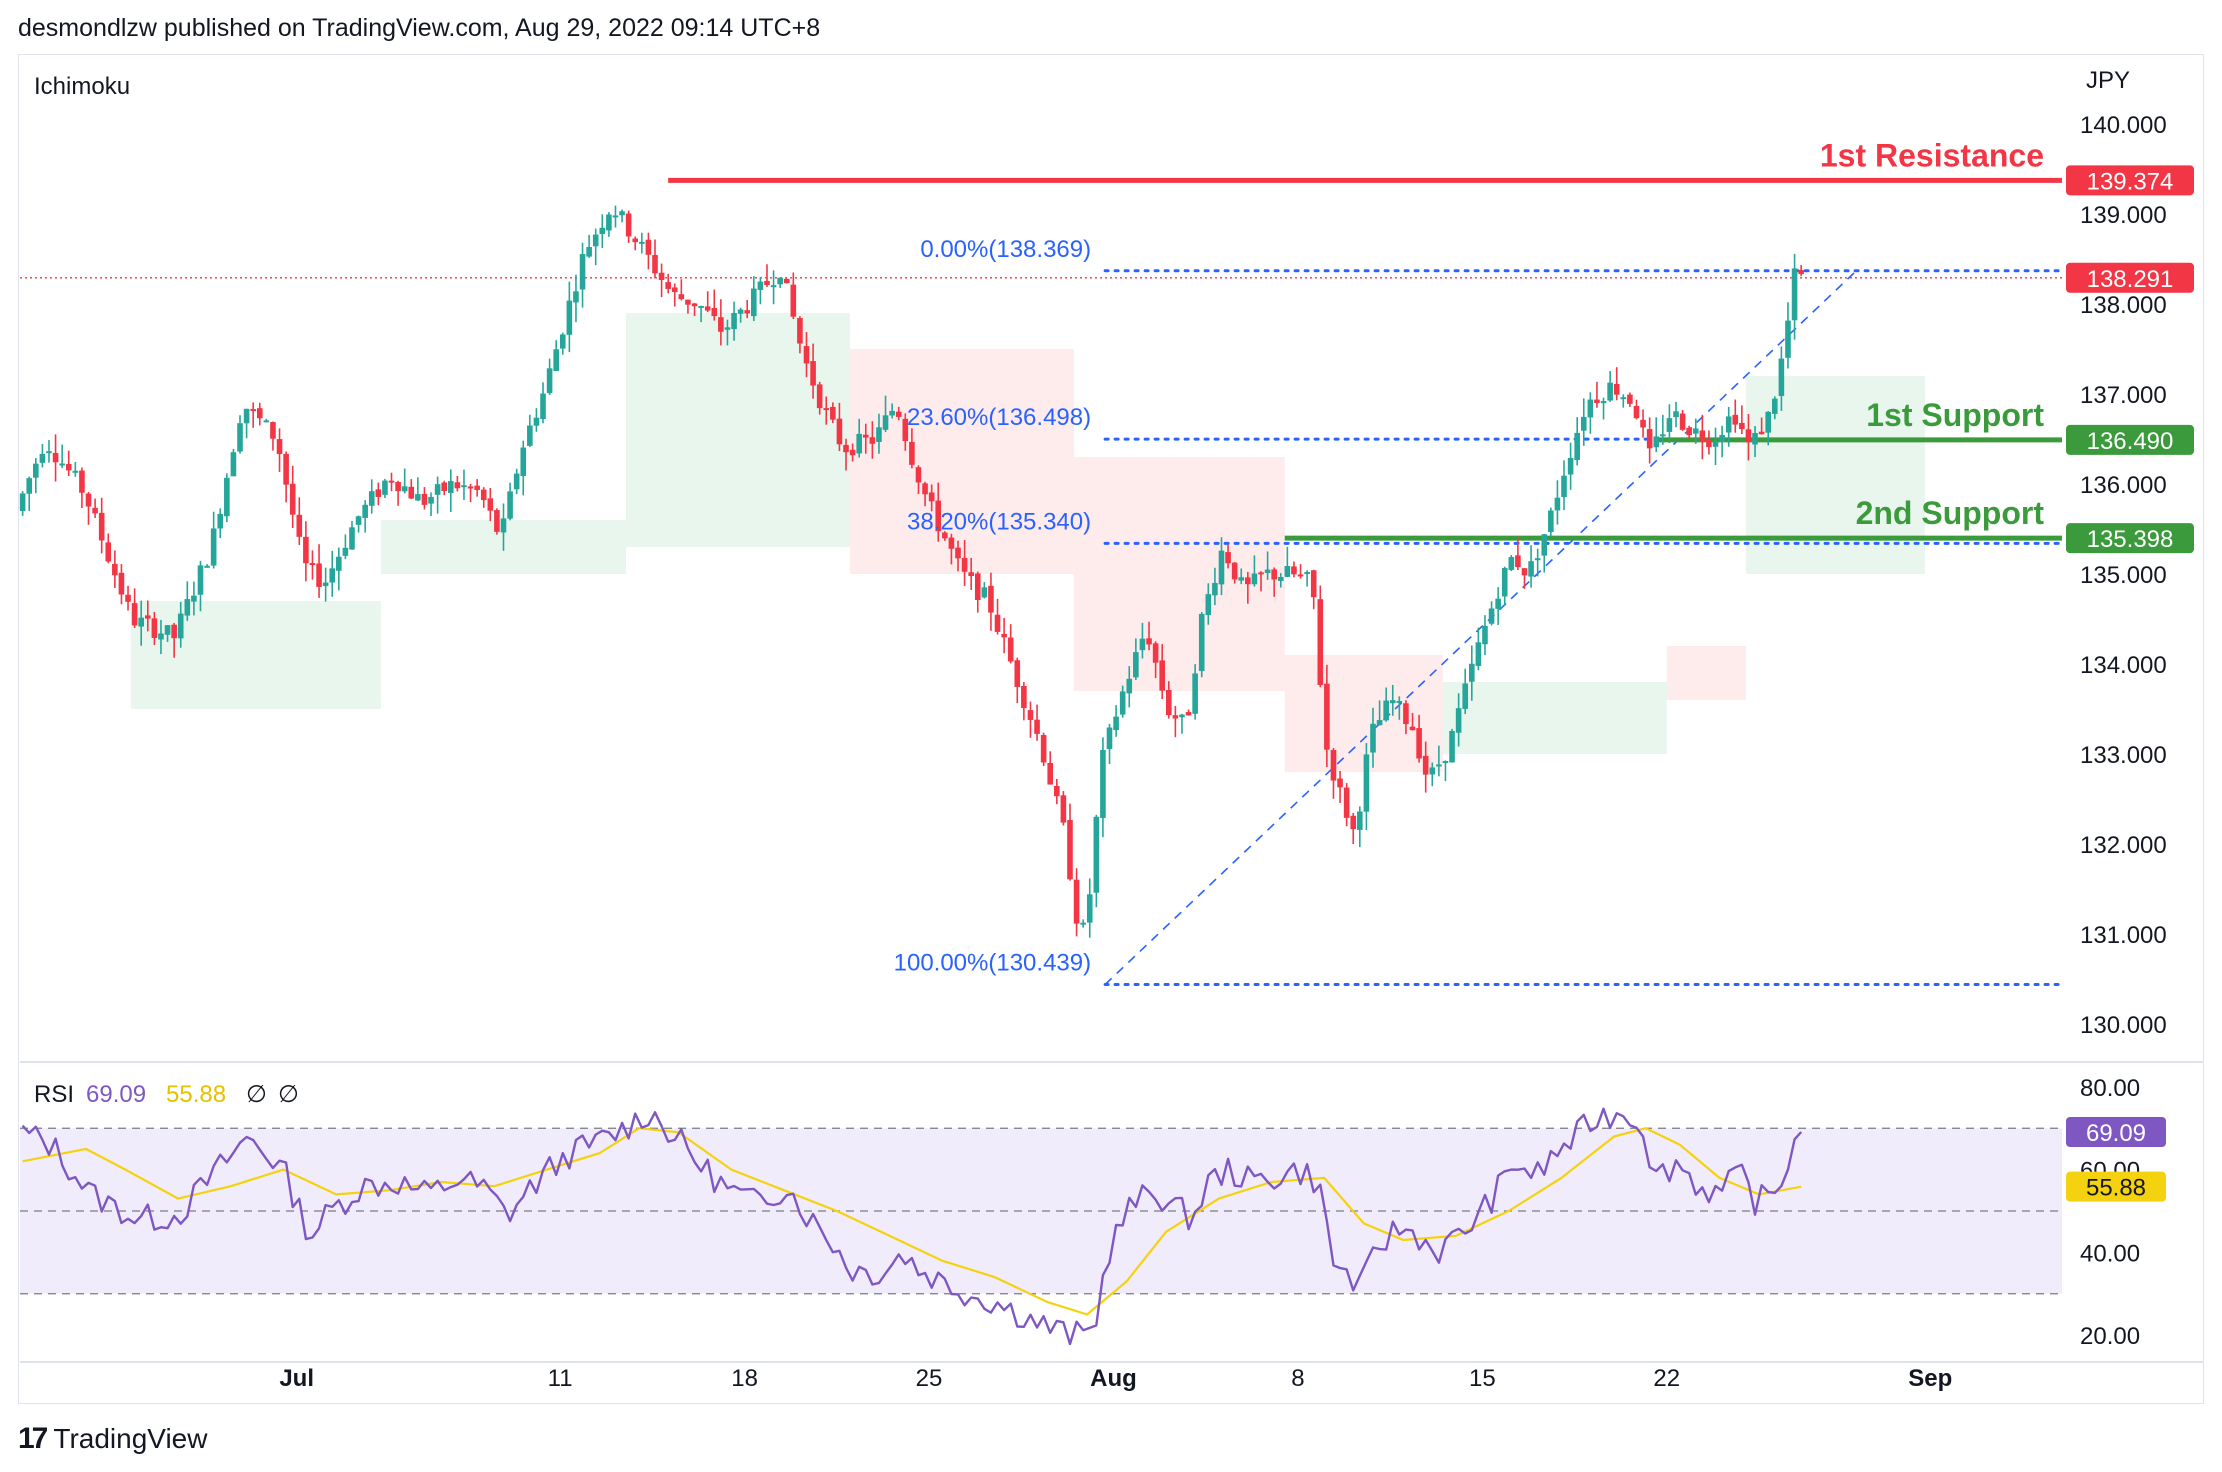 The image size is (2222, 1472). I want to click on price-tag-text: 138.291, so click(2130, 279).